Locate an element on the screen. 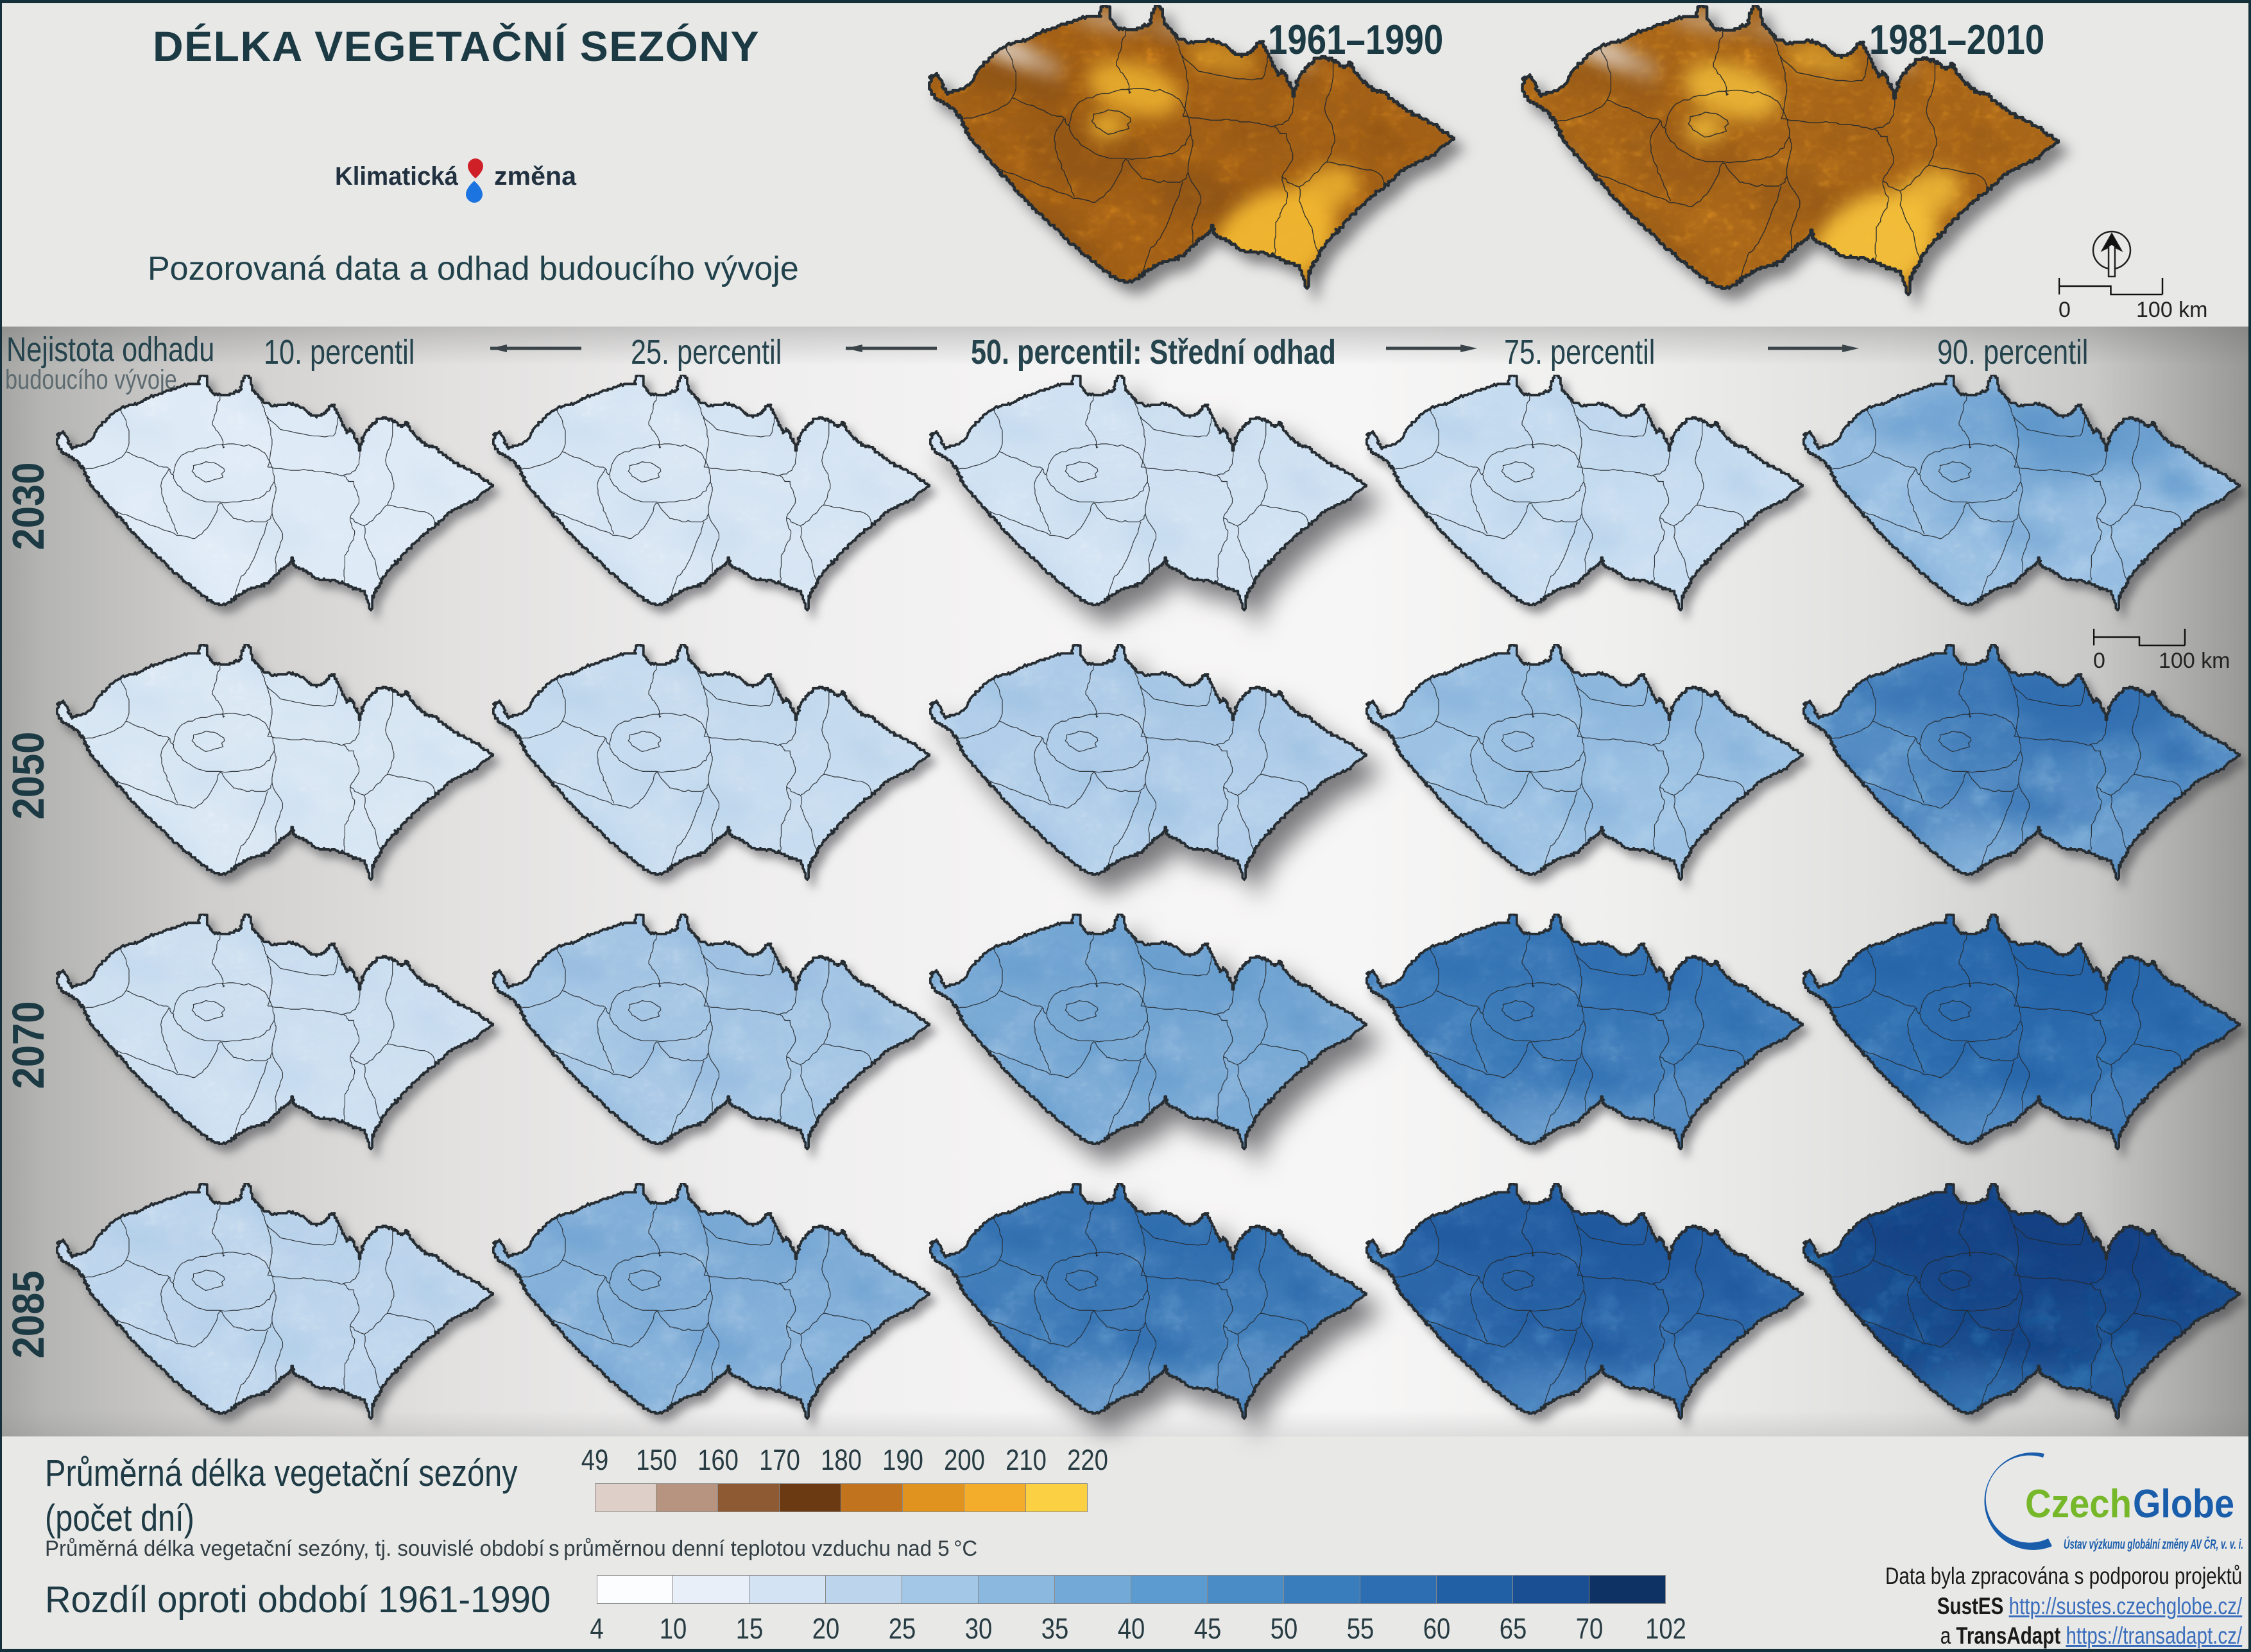 The width and height of the screenshot is (2251, 1652). svg-text: Globe is located at coordinates (2183, 1504).